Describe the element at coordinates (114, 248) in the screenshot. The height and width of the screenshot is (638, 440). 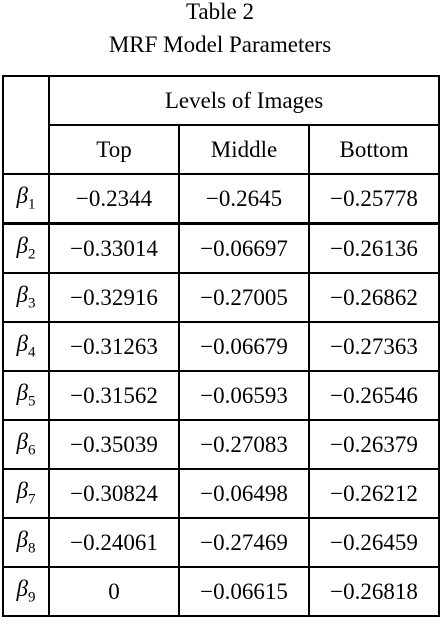
I see `value-cell: −0.33014` at that location.